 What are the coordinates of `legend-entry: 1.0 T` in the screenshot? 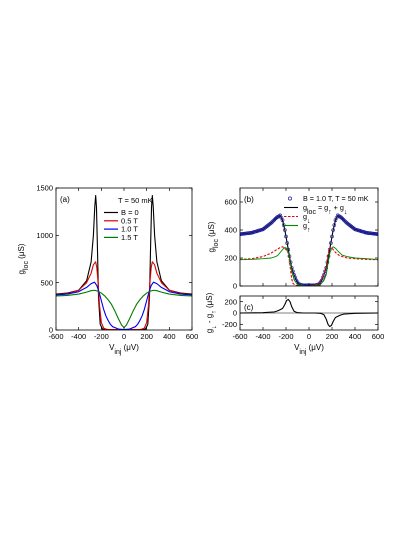 It's located at (129, 229).